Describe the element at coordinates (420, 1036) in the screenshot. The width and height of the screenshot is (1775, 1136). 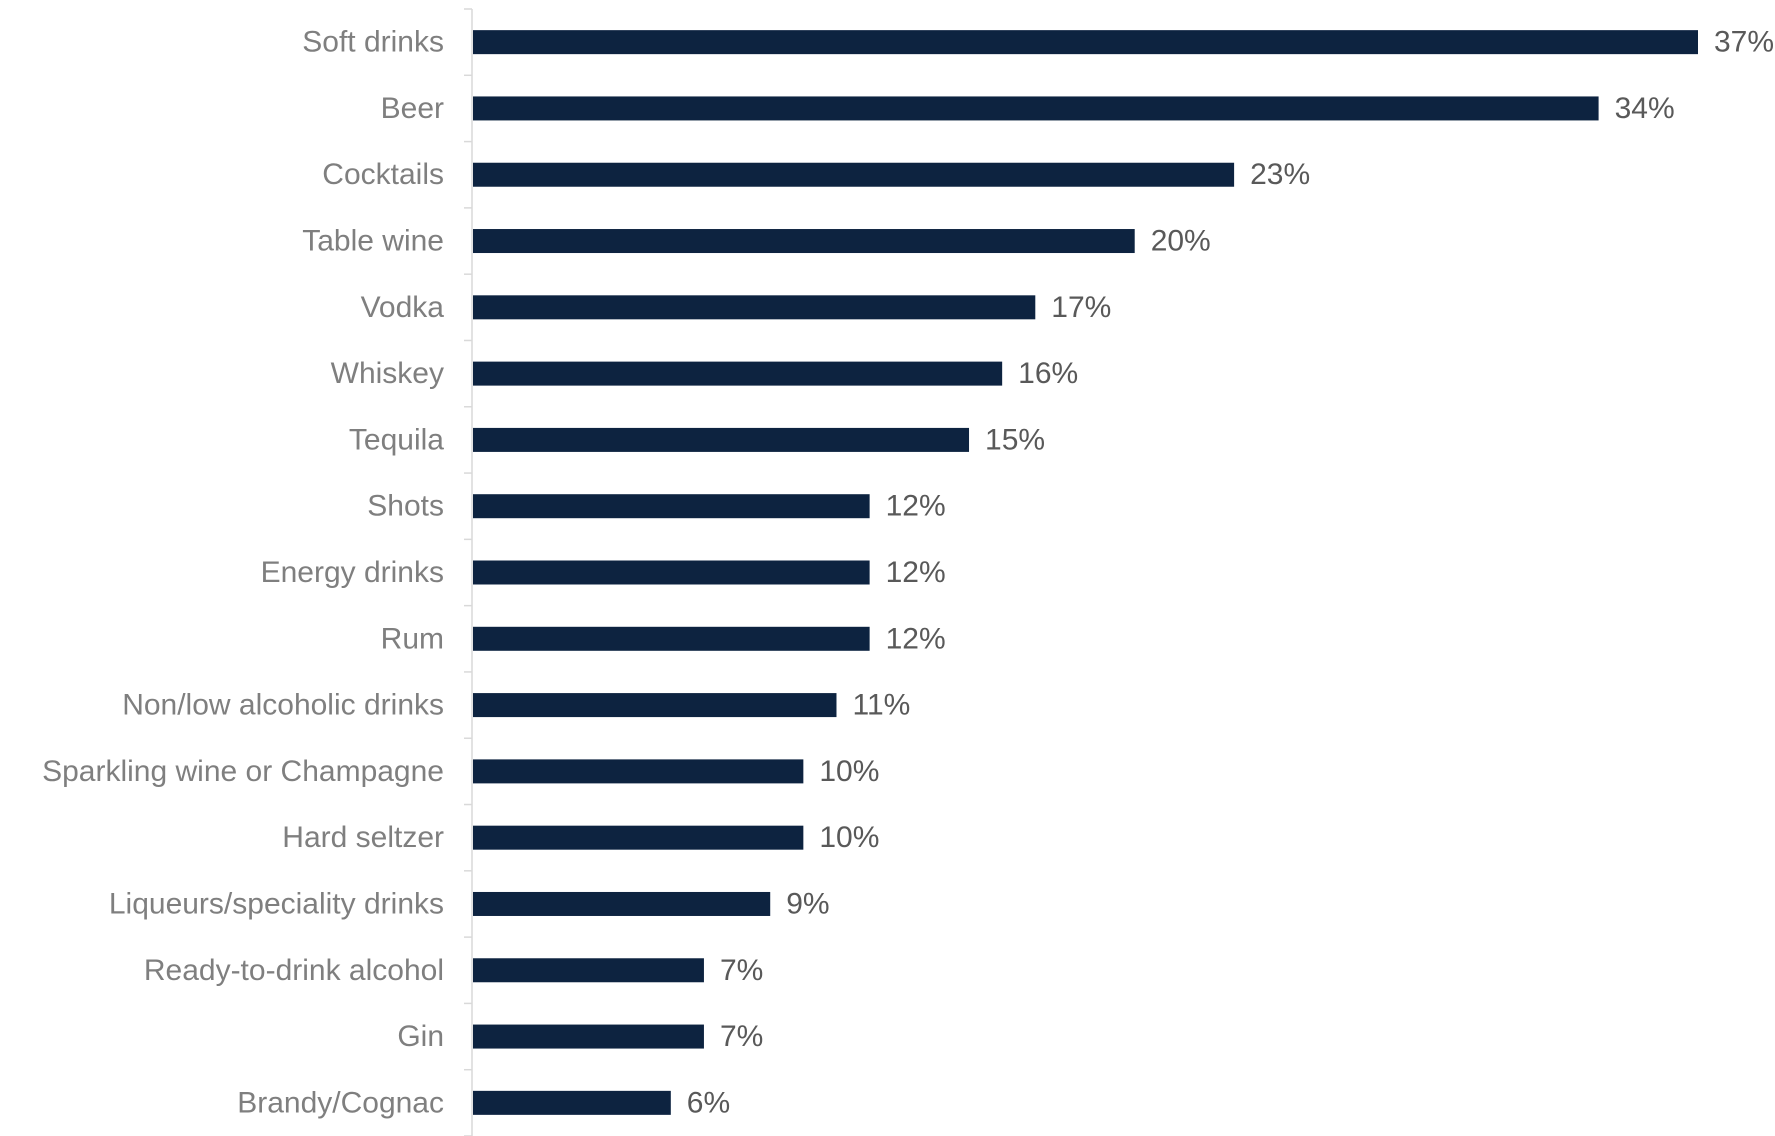
I see `category-label: Gin` at that location.